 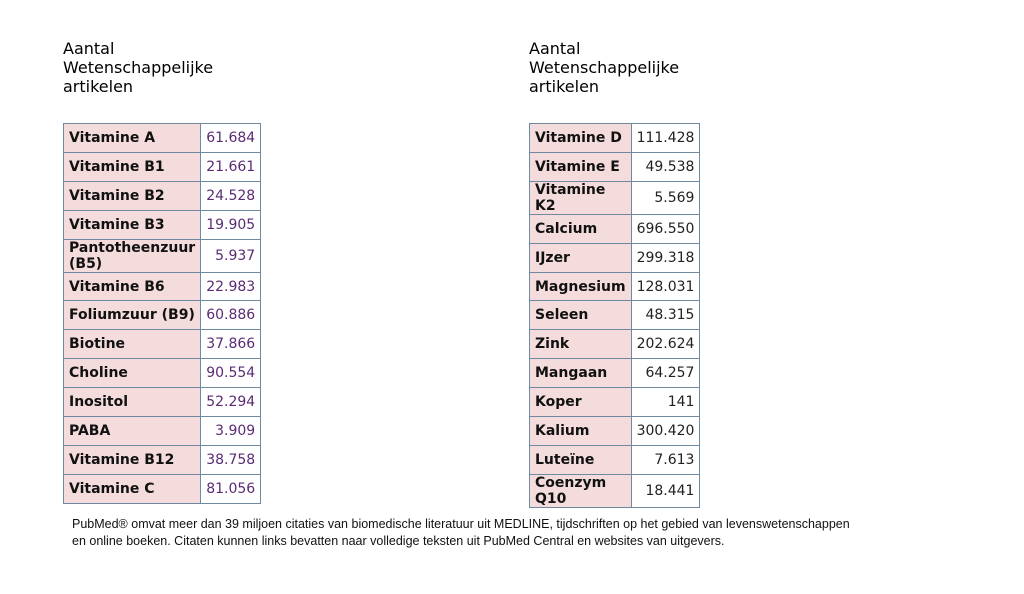 I want to click on row: Vitamine D 111.428, so click(x=615, y=138).